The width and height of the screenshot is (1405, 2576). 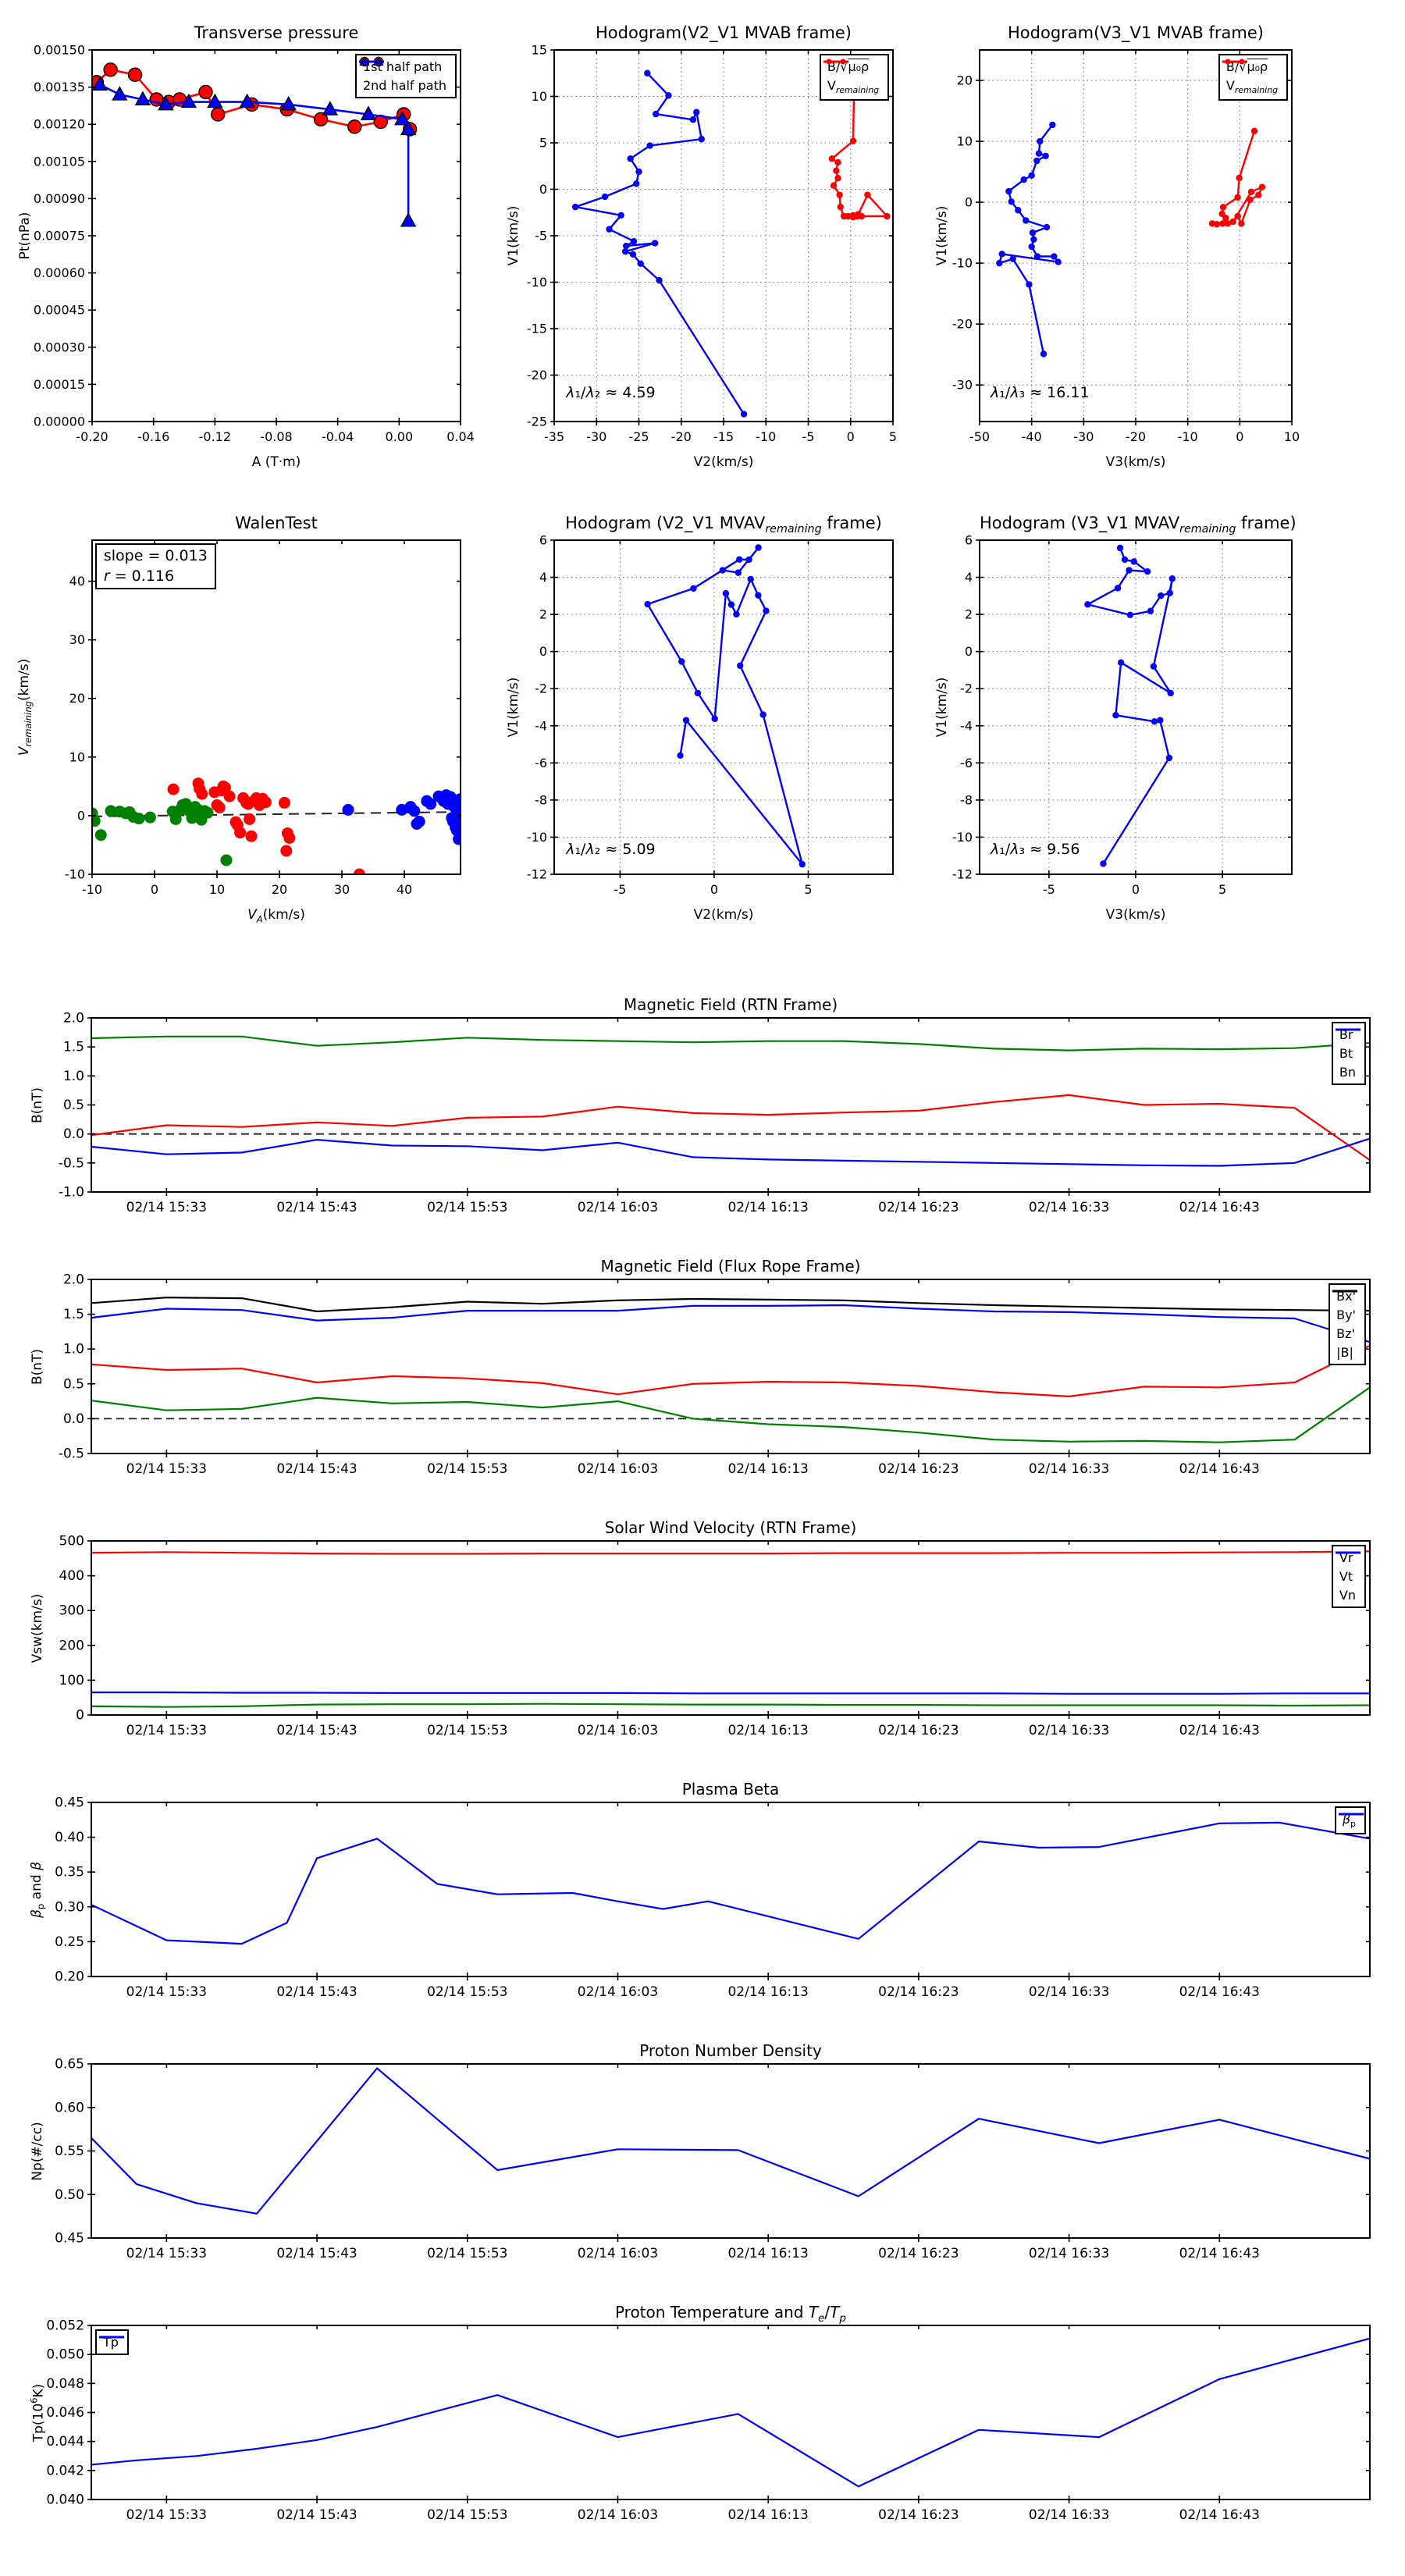 What do you see at coordinates (1139, 525) in the screenshot?
I see `chart-title: Hodogram (V3_V1 MVAVremaining frame)` at bounding box center [1139, 525].